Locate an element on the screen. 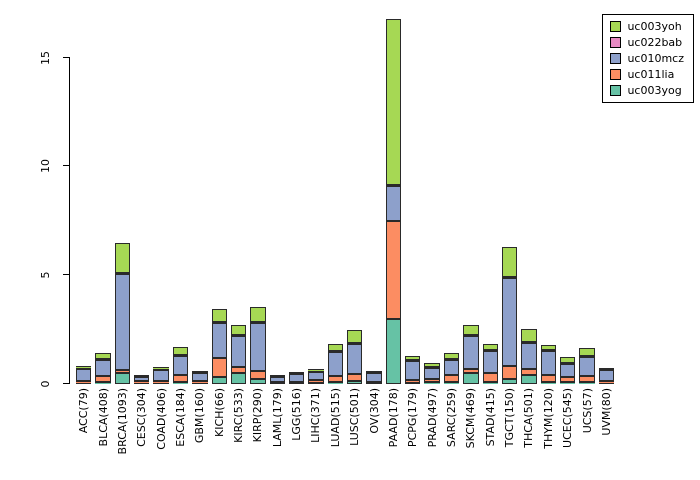 The image size is (700, 480). x-tick-label: OV(304) is located at coordinates (374, 411).